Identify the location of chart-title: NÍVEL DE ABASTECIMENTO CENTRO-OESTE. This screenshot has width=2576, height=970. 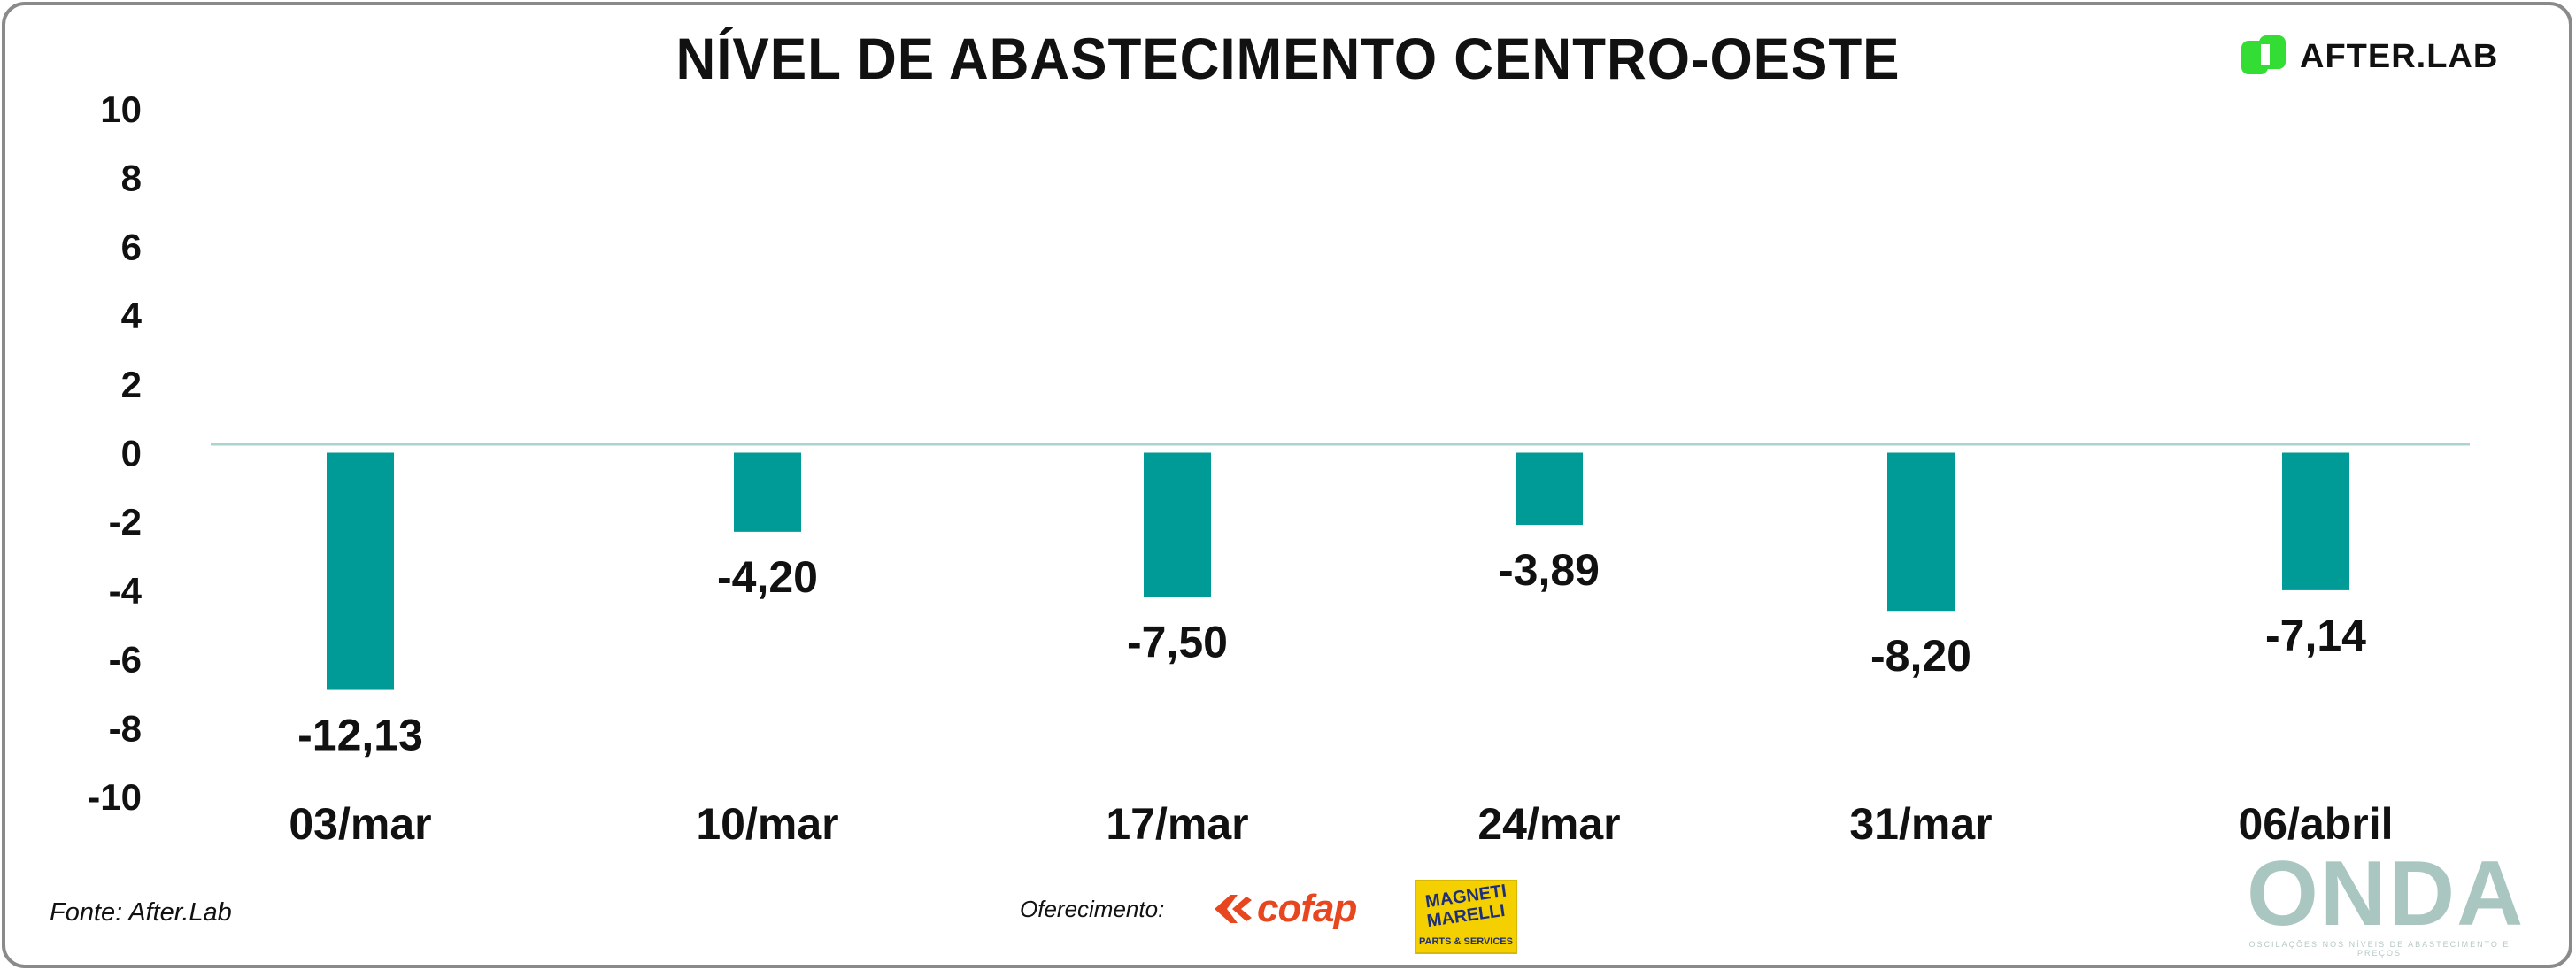
(1288, 58).